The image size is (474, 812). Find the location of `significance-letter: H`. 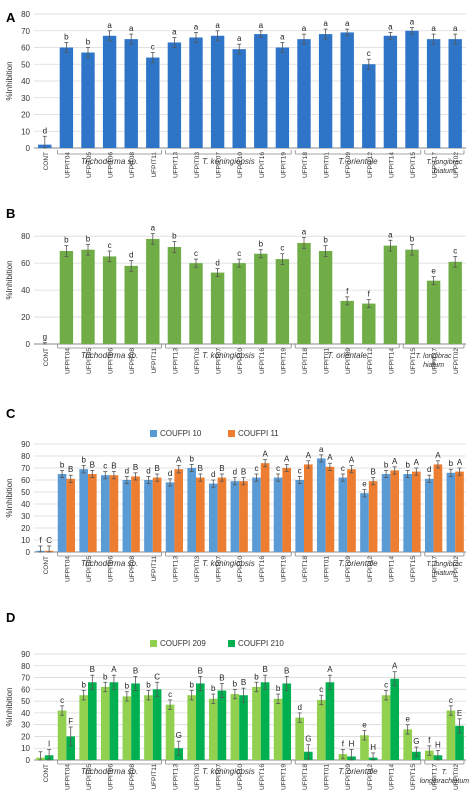

significance-letter: H is located at coordinates (352, 743).